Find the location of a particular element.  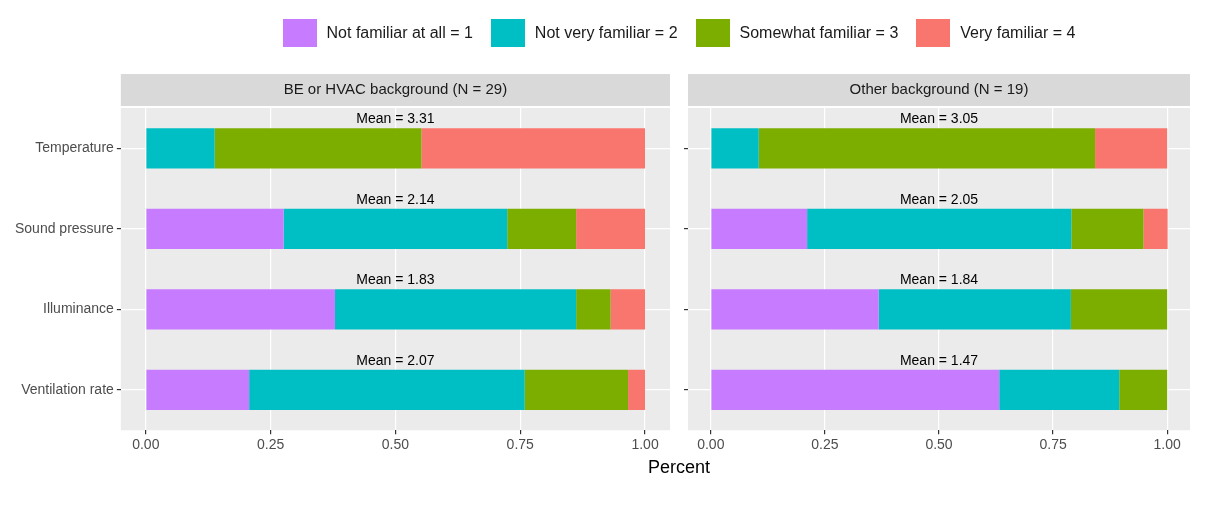

y-tick-label: Ventilation rate is located at coordinates (68, 388).